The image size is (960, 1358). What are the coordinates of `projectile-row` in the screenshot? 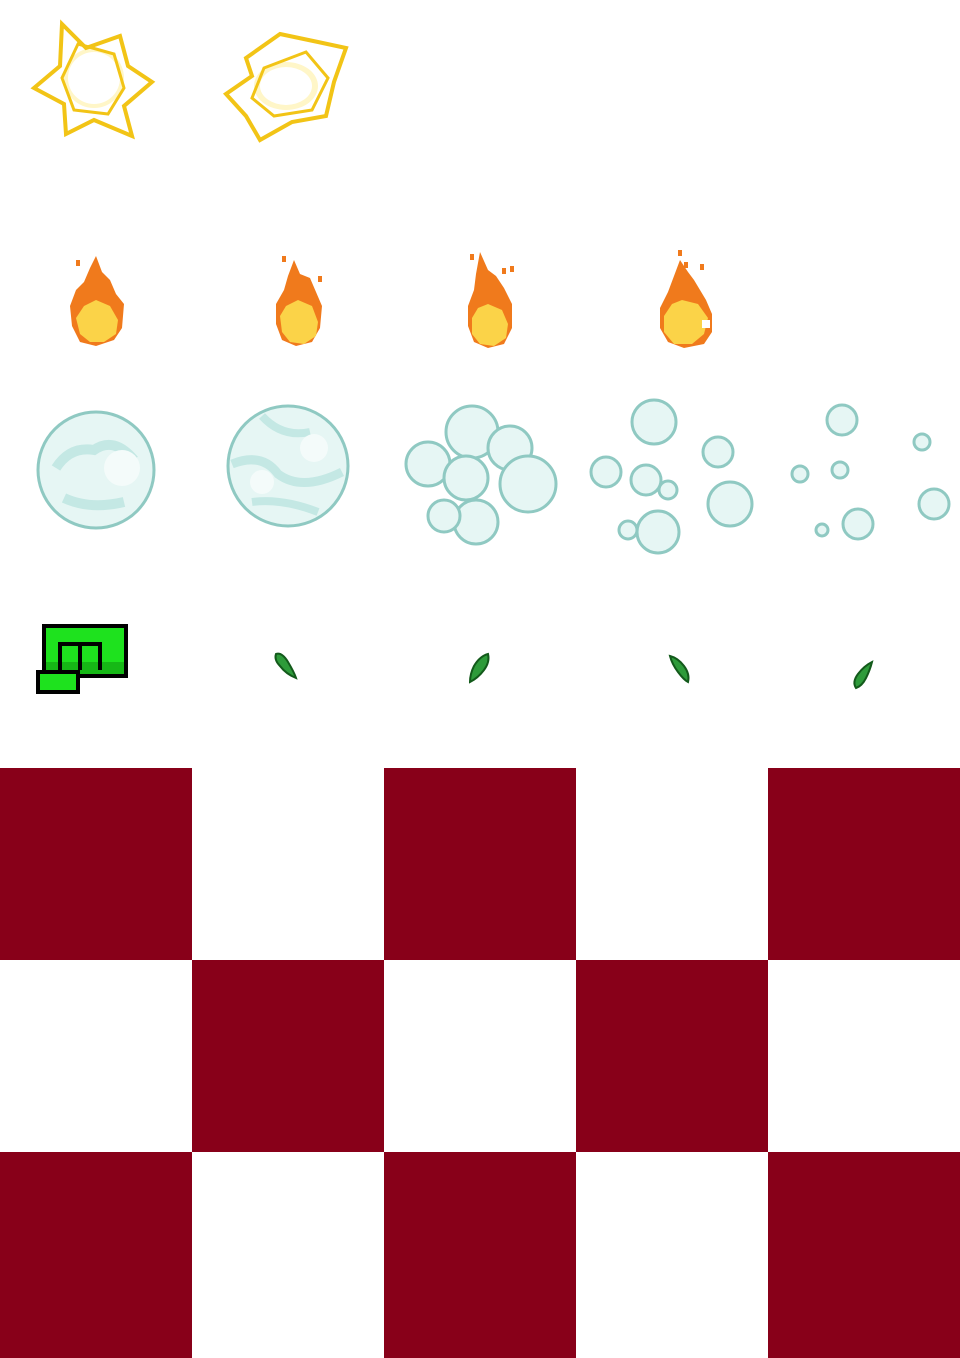 It's located at (480, 672).